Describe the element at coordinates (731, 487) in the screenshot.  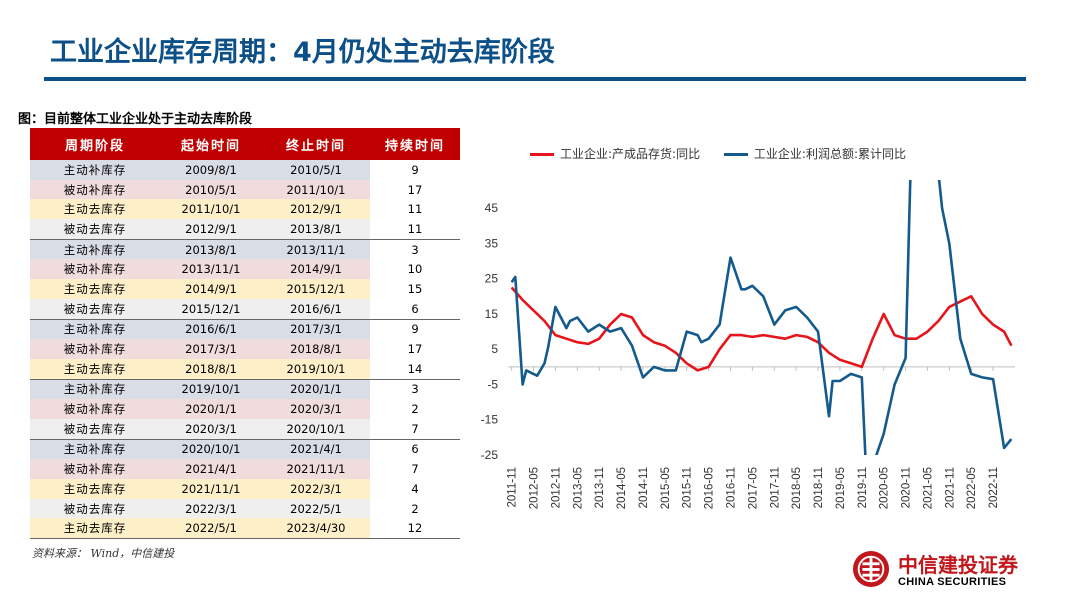
I see `x-tick-label: 2016-11` at that location.